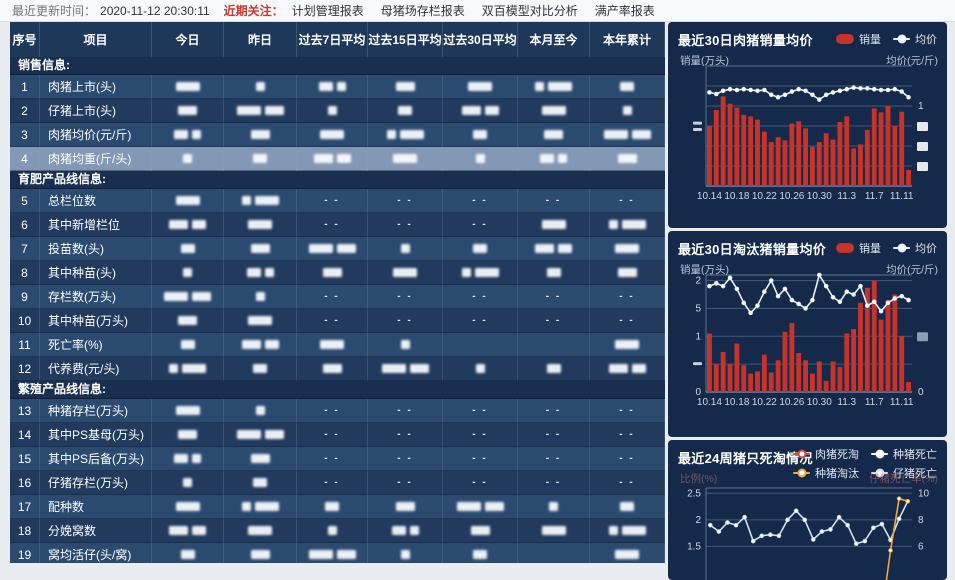  What do you see at coordinates (904, 473) in the screenshot?
I see `legend-item: 仔猪死亡` at bounding box center [904, 473].